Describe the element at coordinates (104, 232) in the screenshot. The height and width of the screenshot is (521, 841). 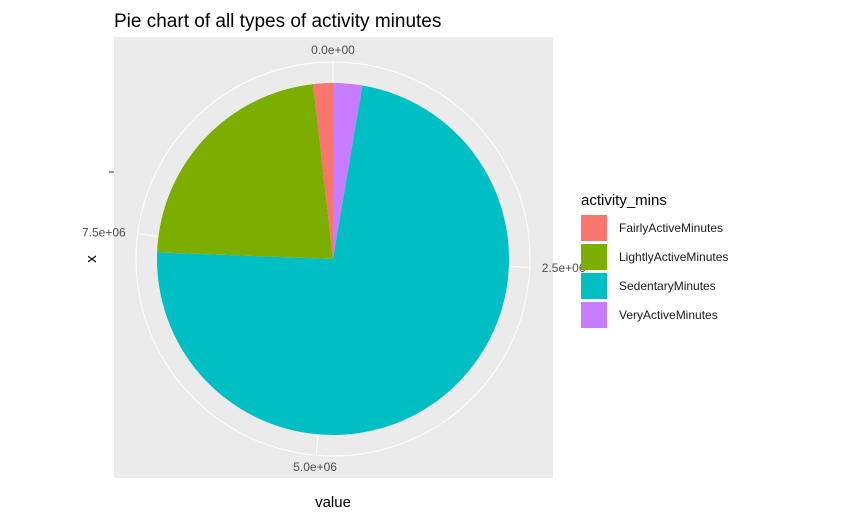
I see `theta-tick-label: 7.5e+06` at that location.